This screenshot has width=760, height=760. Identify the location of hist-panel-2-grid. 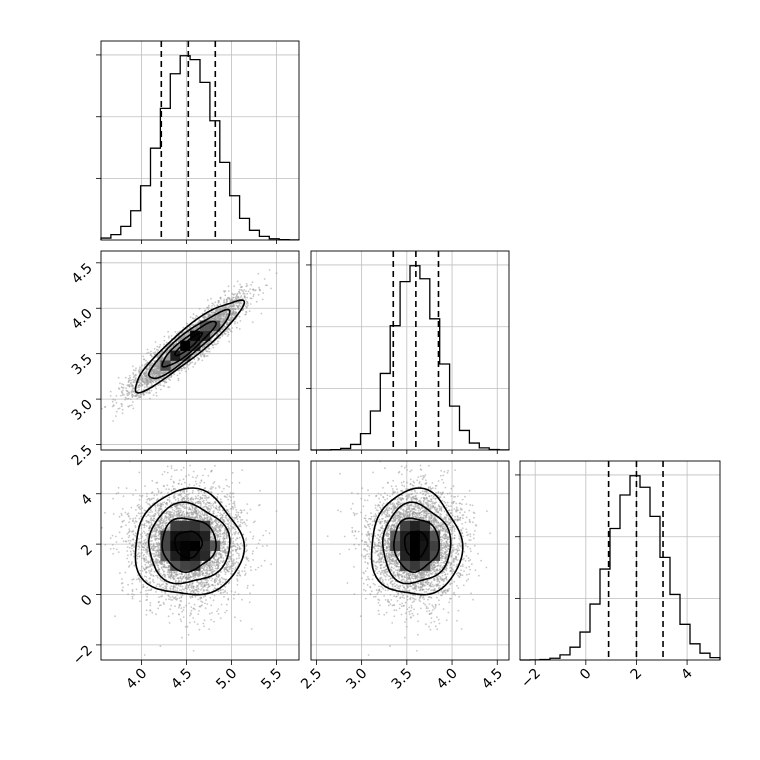
(611, 560).